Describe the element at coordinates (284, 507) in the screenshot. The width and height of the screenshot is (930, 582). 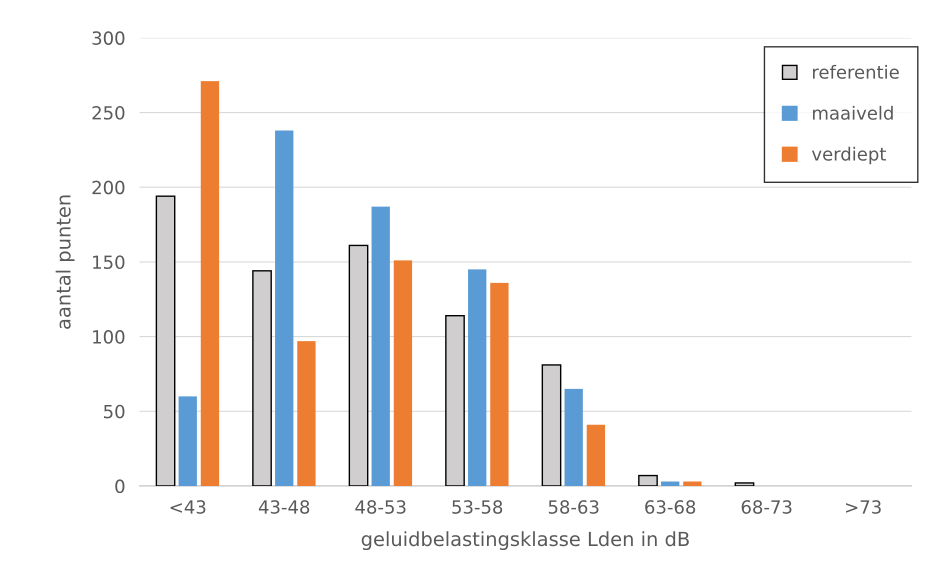
I see `x-tick-label: 43-48` at that location.